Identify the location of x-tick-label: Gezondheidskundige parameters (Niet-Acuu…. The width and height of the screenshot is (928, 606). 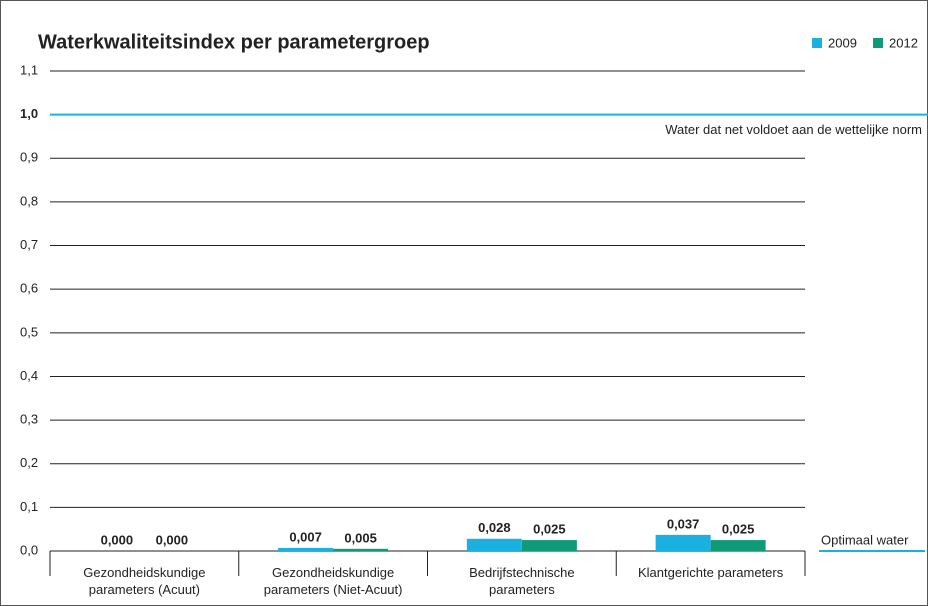
(333, 581).